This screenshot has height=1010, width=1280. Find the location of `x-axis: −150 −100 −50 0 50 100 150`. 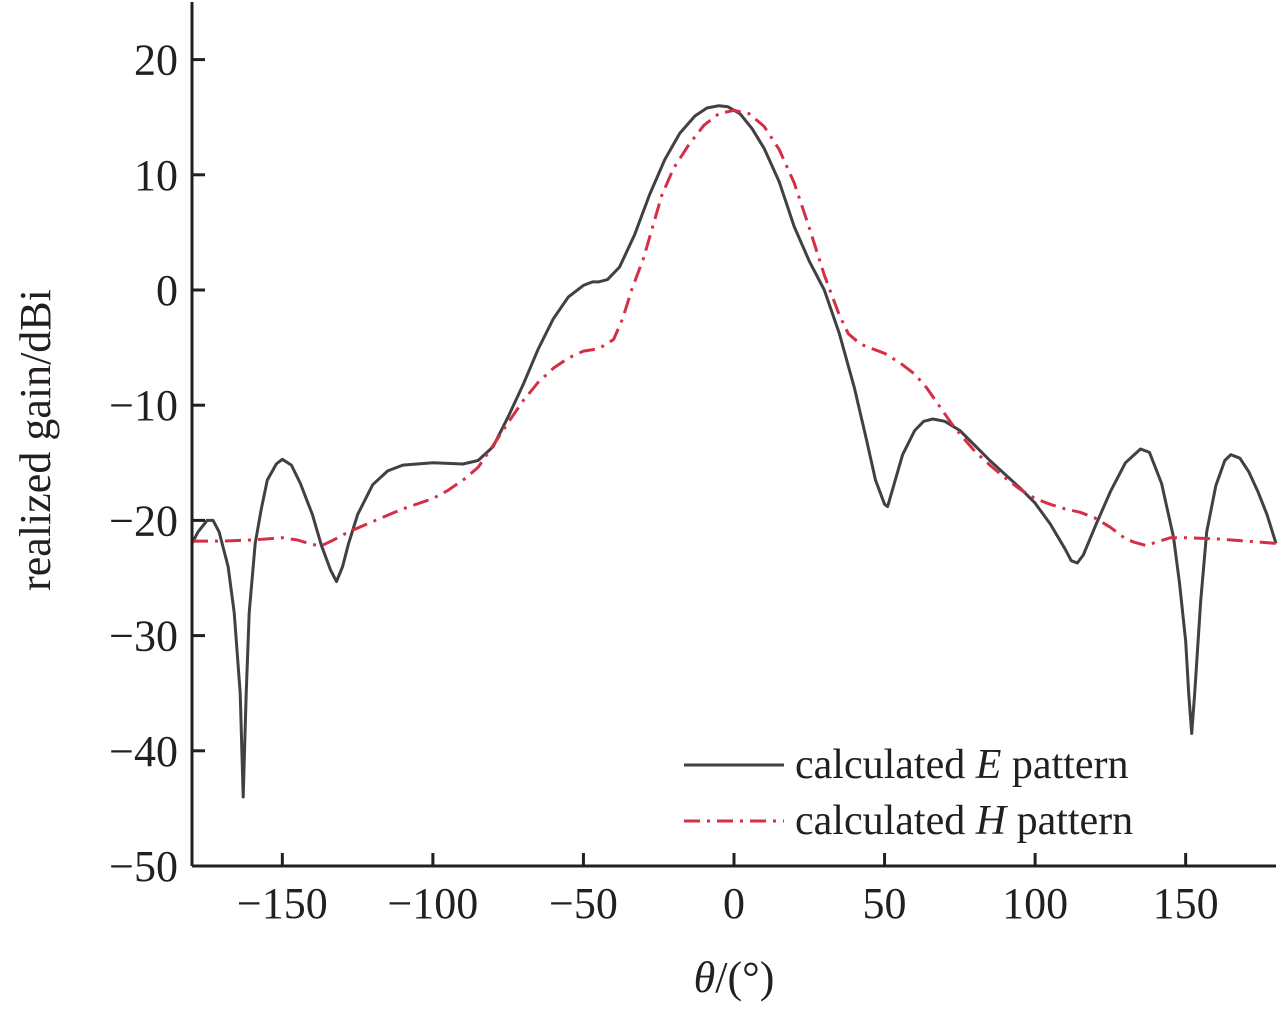

x-axis: −150 −100 −50 0 50 100 150 is located at coordinates (728, 890).